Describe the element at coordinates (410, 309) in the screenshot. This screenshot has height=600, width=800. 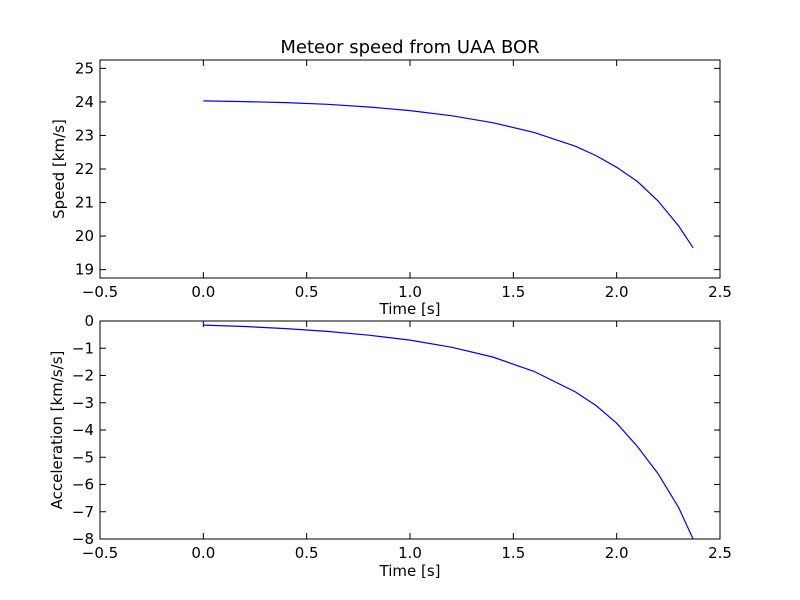
I see `speed-x-axis-label: Time [s]` at that location.